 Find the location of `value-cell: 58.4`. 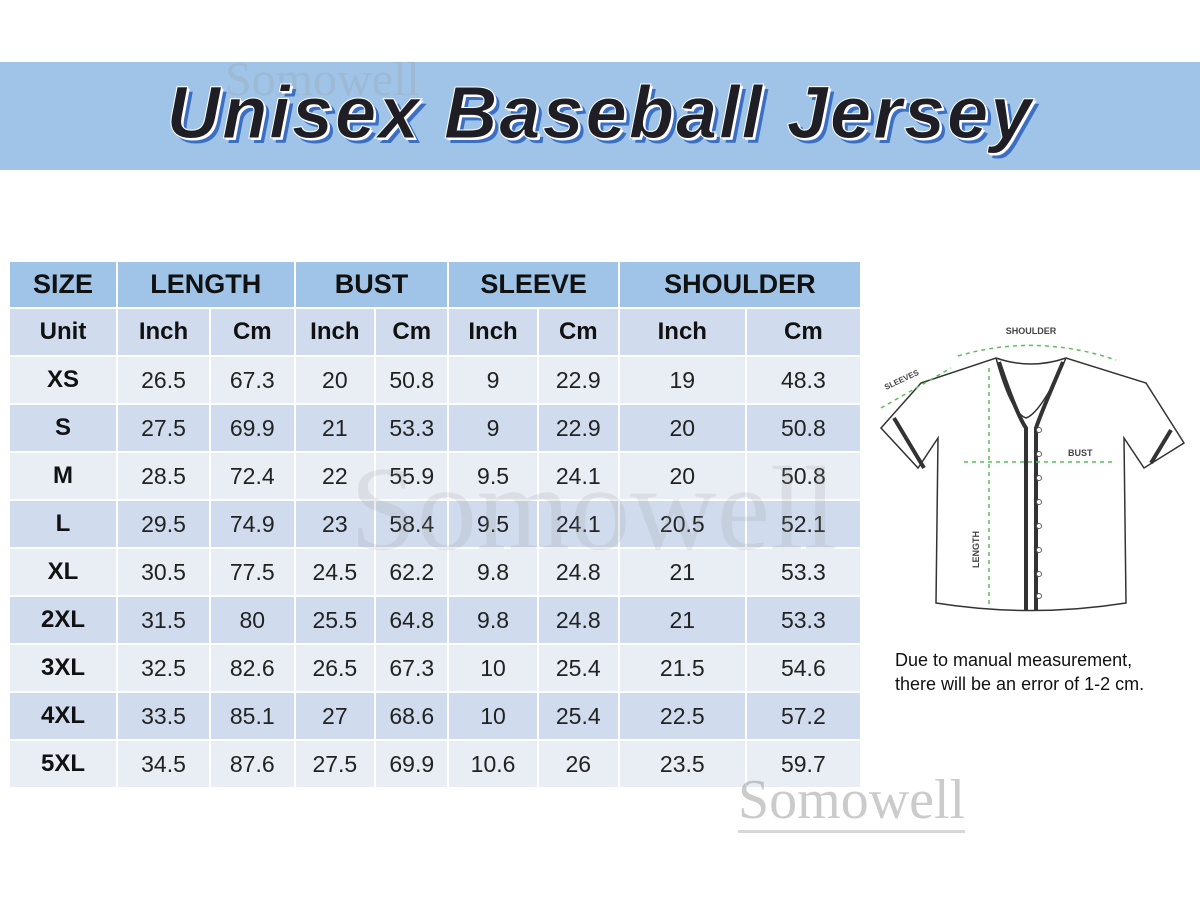

value-cell: 58.4 is located at coordinates (412, 524).